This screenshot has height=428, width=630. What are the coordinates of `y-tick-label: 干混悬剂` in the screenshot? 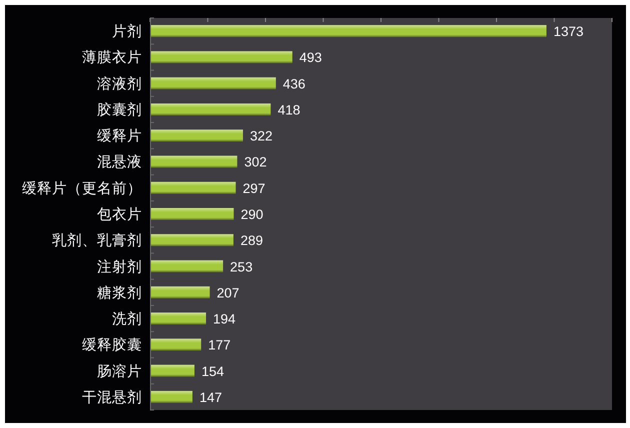 It's located at (112, 397).